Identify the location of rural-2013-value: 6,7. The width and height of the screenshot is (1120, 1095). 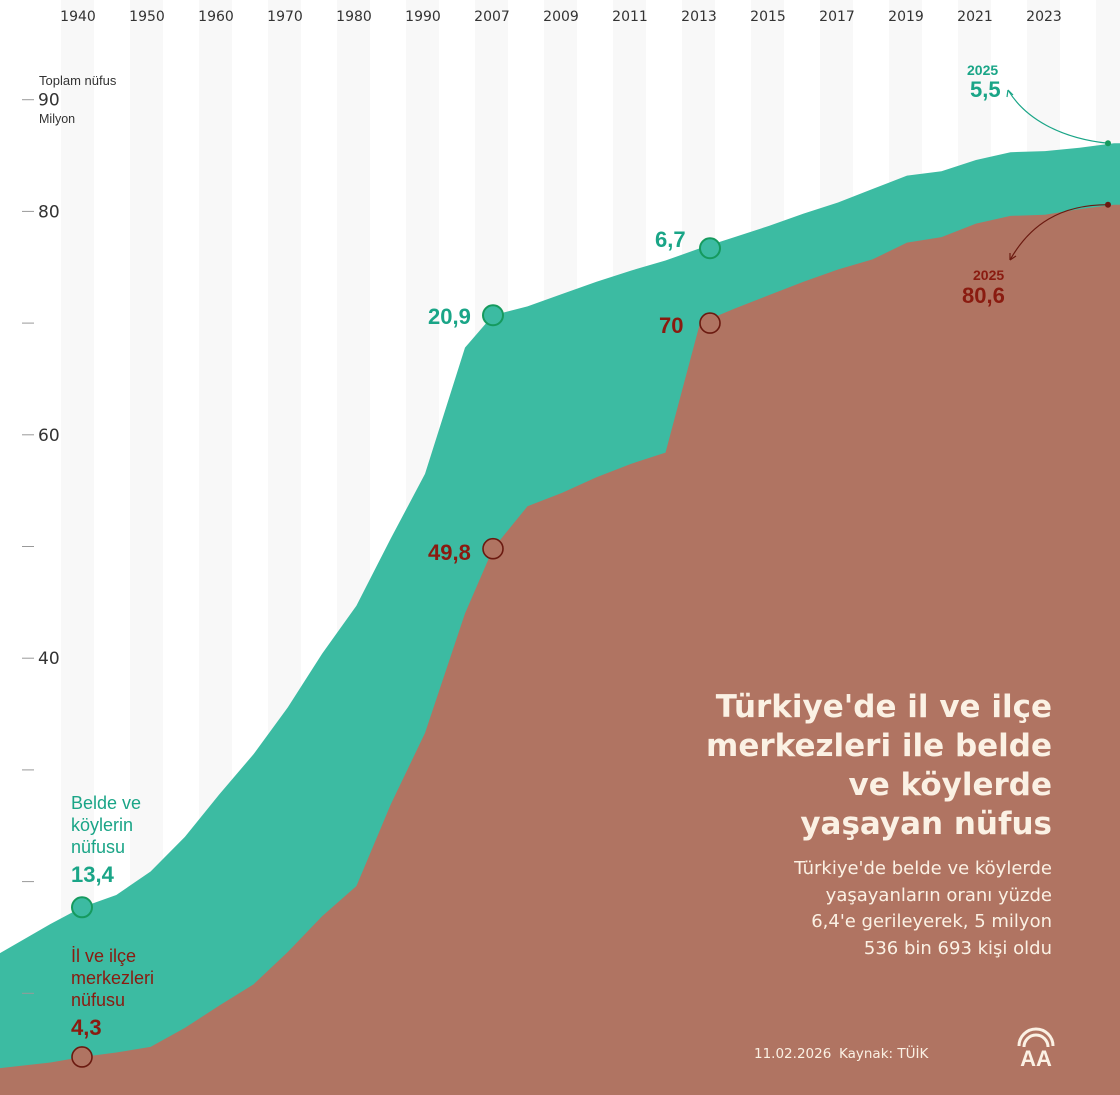
(670, 239).